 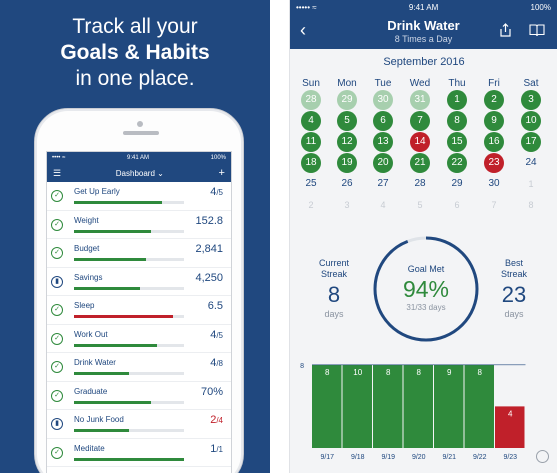 What do you see at coordinates (347, 183) in the screenshot?
I see `calendar-day: 26` at bounding box center [347, 183].